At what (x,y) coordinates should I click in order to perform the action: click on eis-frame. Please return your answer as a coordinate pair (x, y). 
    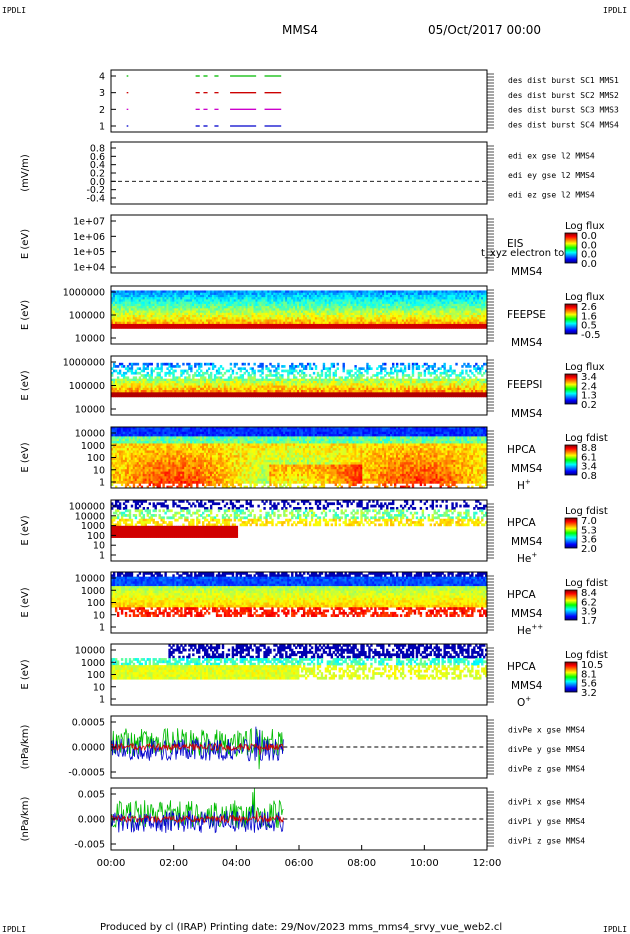
    Looking at the image, I should click on (299, 244).